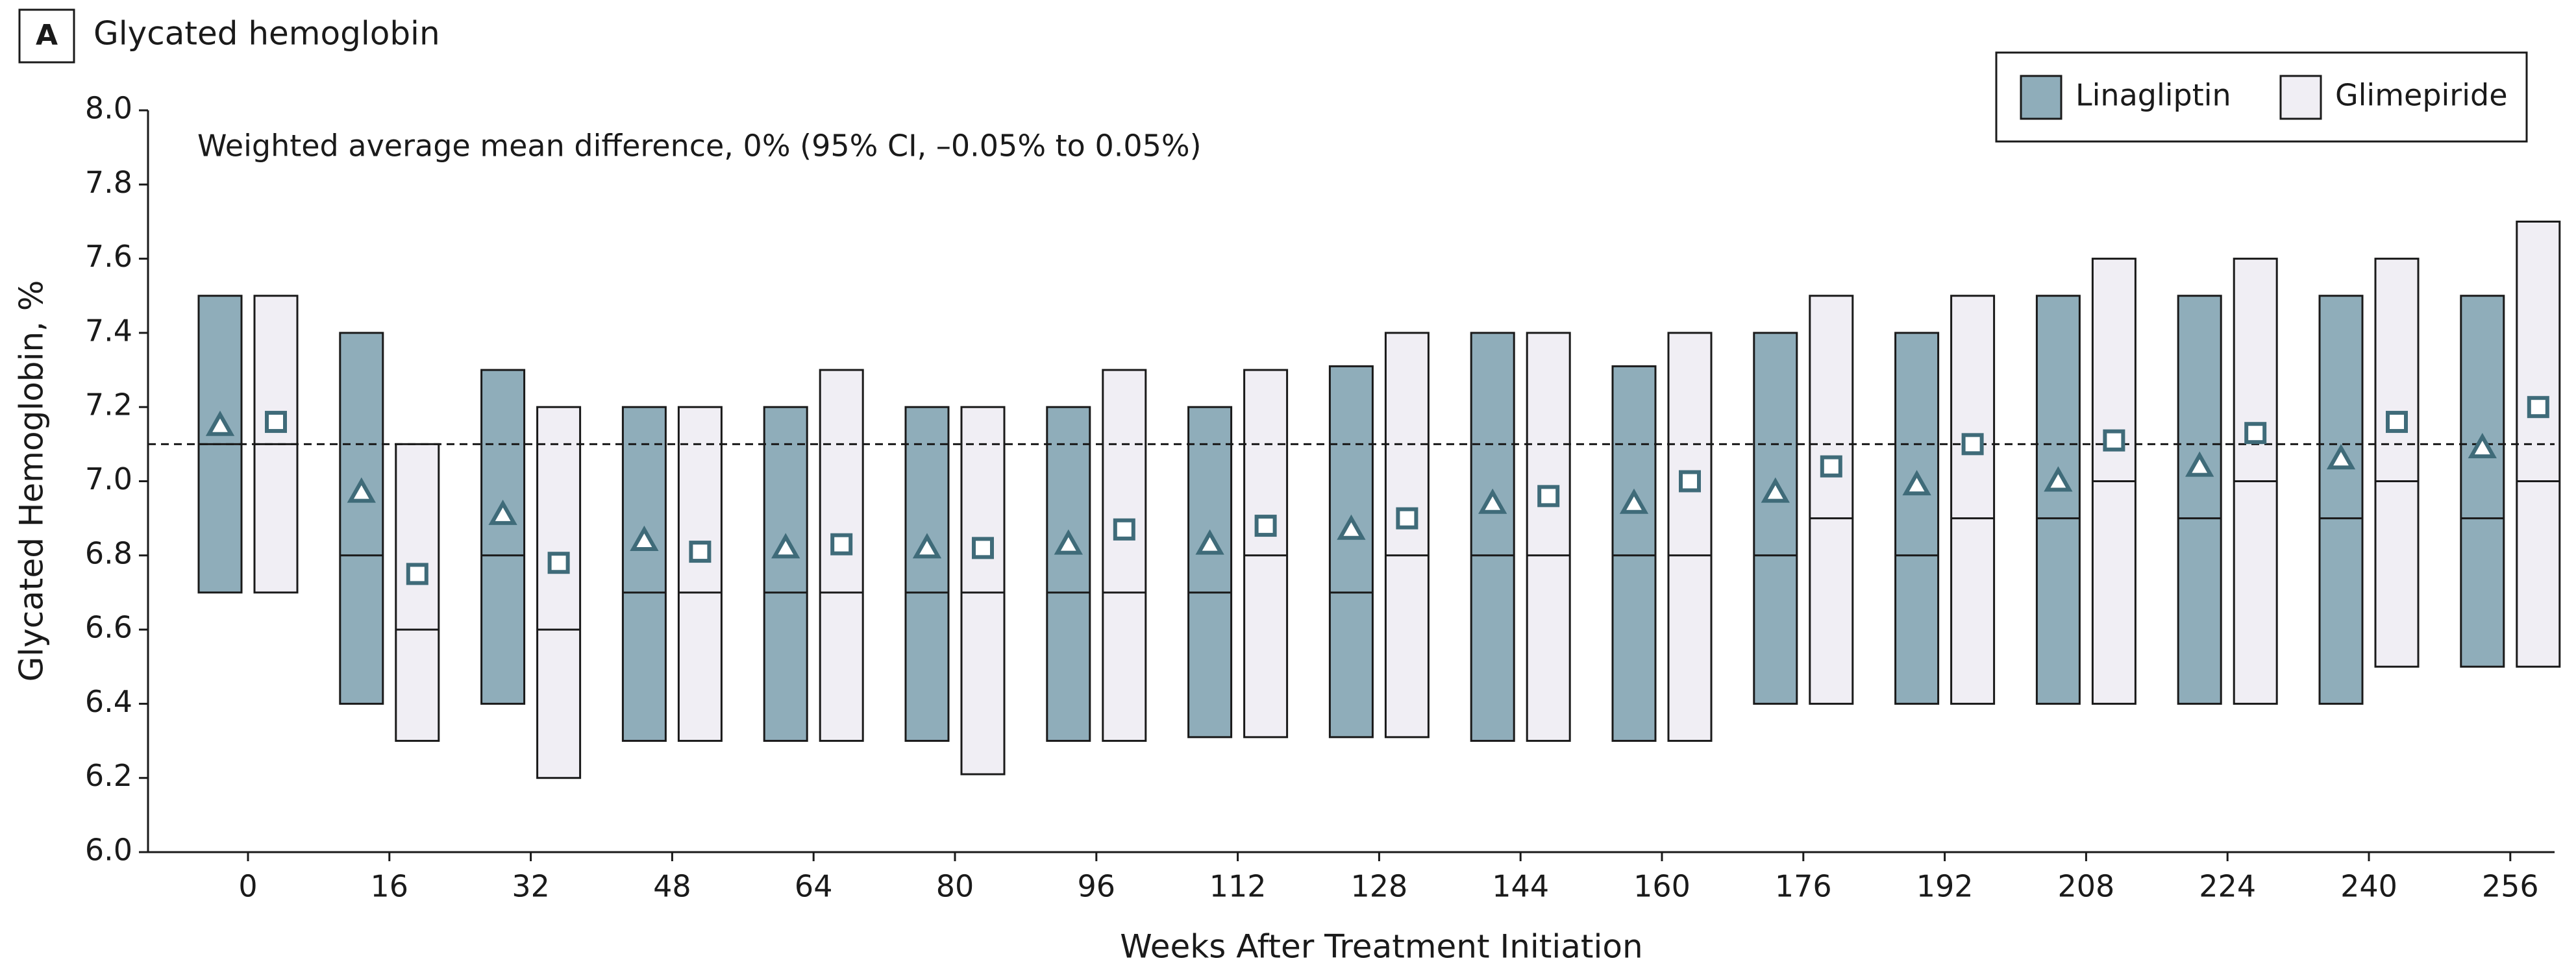  Describe the element at coordinates (266, 34) in the screenshot. I see `chart-title: Glycated hemoglobin` at that location.